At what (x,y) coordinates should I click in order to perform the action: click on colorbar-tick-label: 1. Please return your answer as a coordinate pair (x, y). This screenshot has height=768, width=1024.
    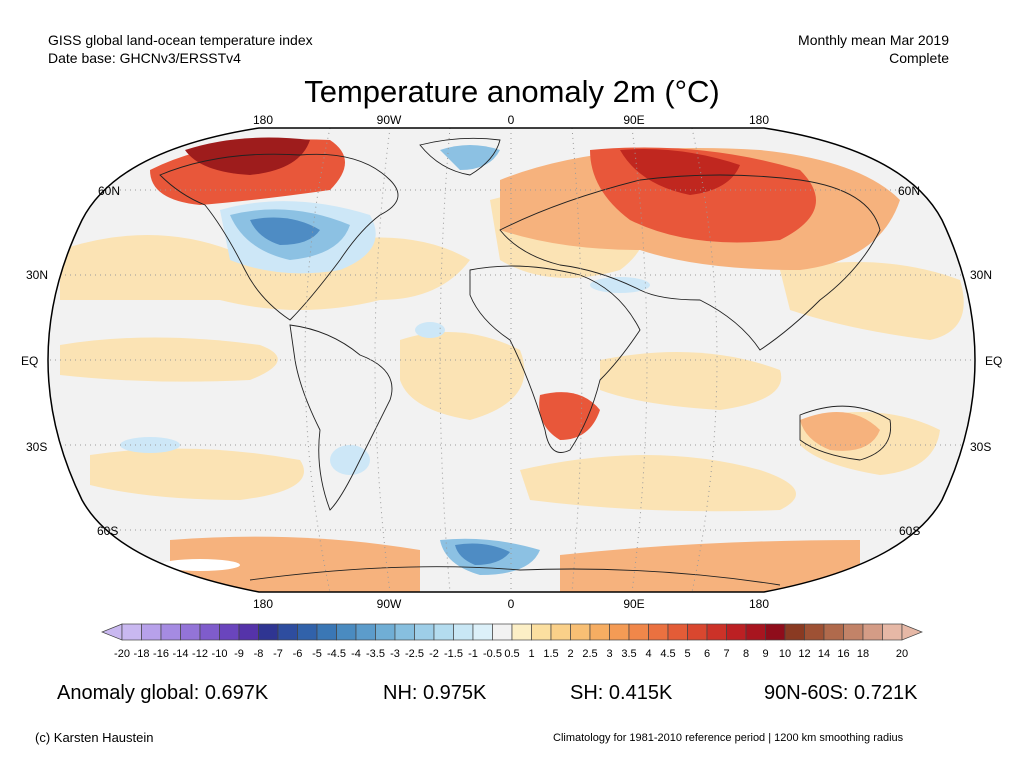
    Looking at the image, I should click on (531, 654).